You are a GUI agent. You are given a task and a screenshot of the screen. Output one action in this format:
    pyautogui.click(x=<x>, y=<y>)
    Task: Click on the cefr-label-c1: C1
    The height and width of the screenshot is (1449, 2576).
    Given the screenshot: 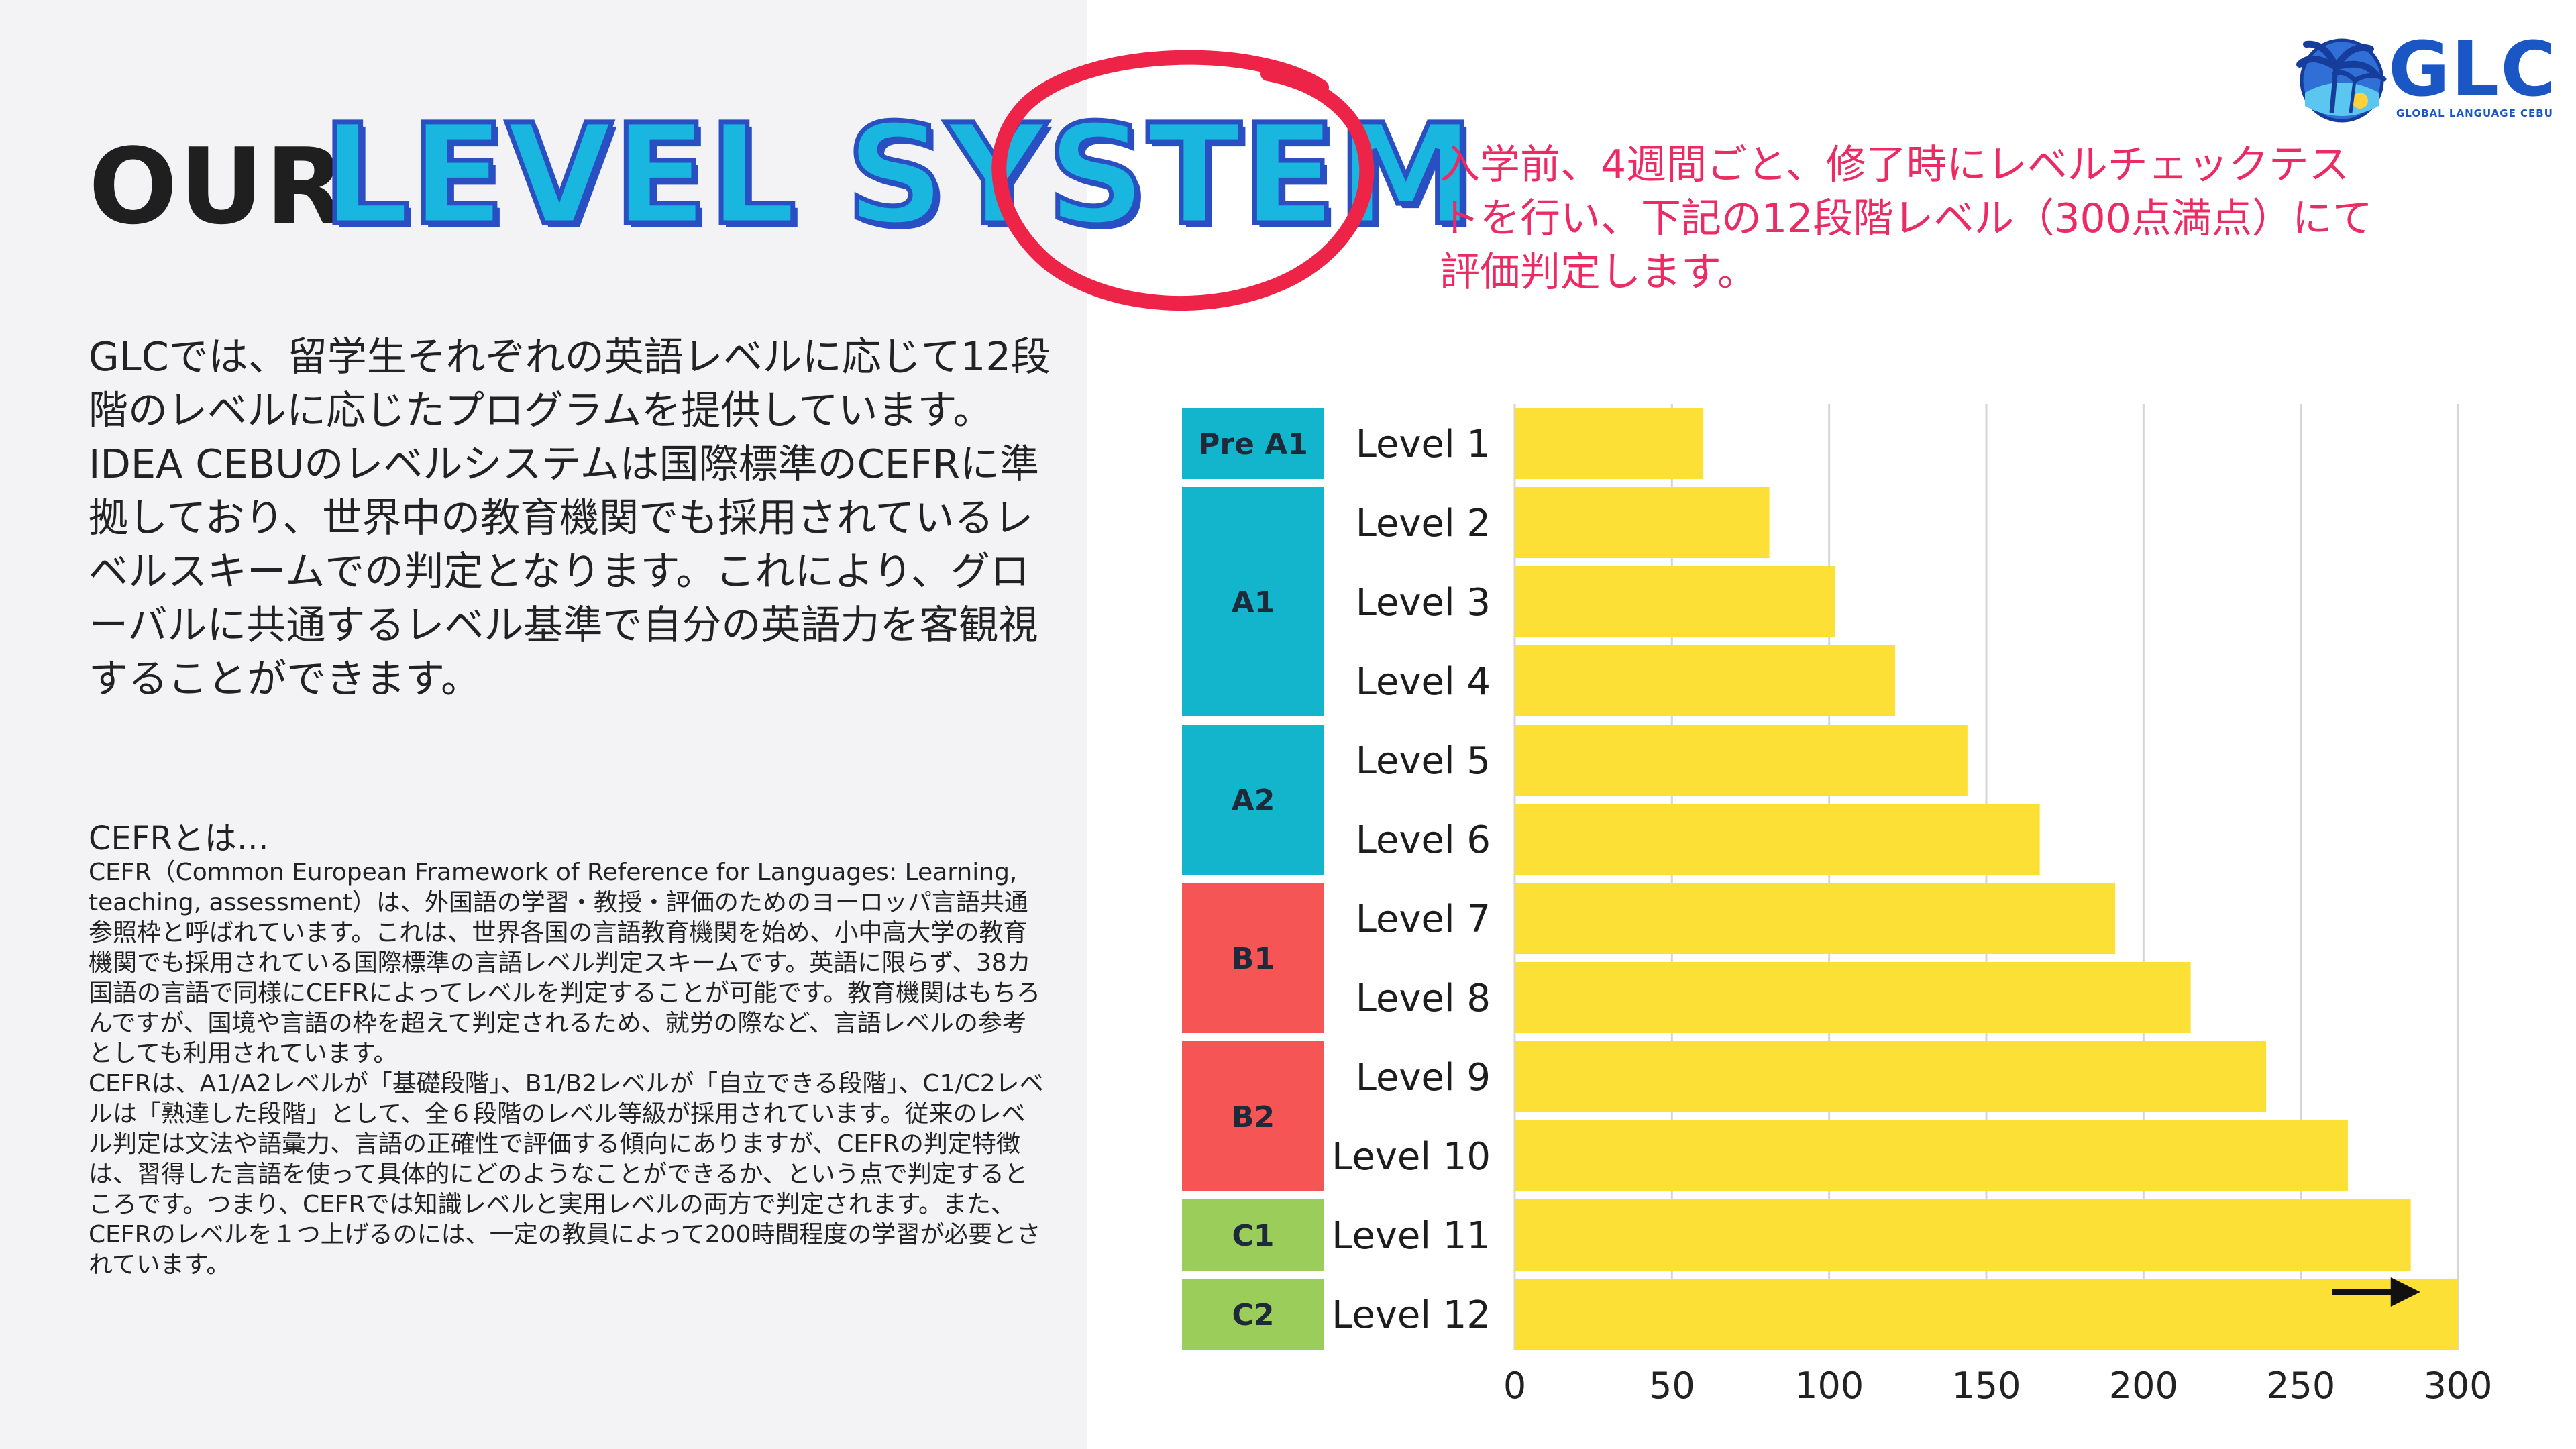 What is the action you would take?
    pyautogui.click(x=1253, y=1236)
    